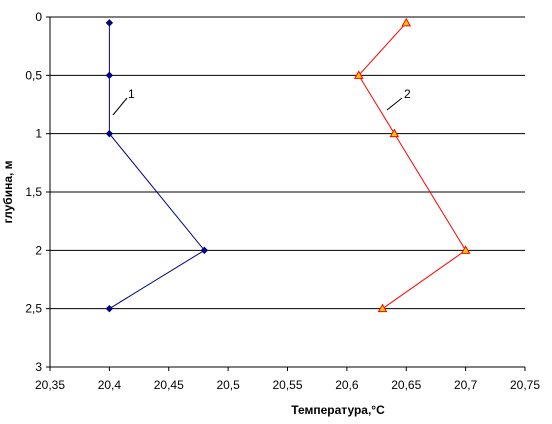 This screenshot has height=424, width=552. What do you see at coordinates (50, 385) in the screenshot?
I see `x-tick-label: 20,35` at bounding box center [50, 385].